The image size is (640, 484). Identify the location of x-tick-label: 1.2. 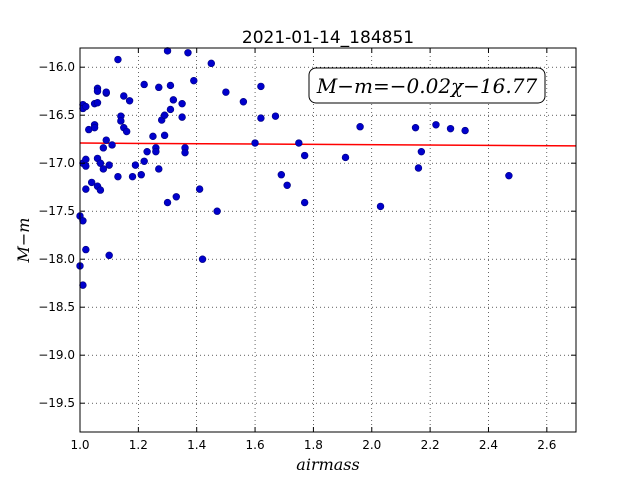
(138, 445).